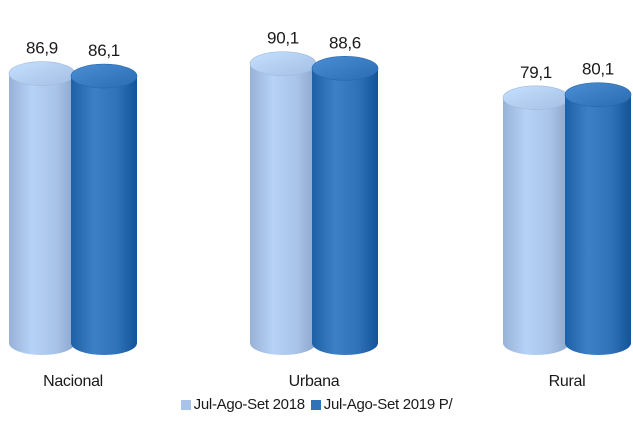  Describe the element at coordinates (104, 50) in the screenshot. I see `value-label-nacional-2019: 86,1` at that location.